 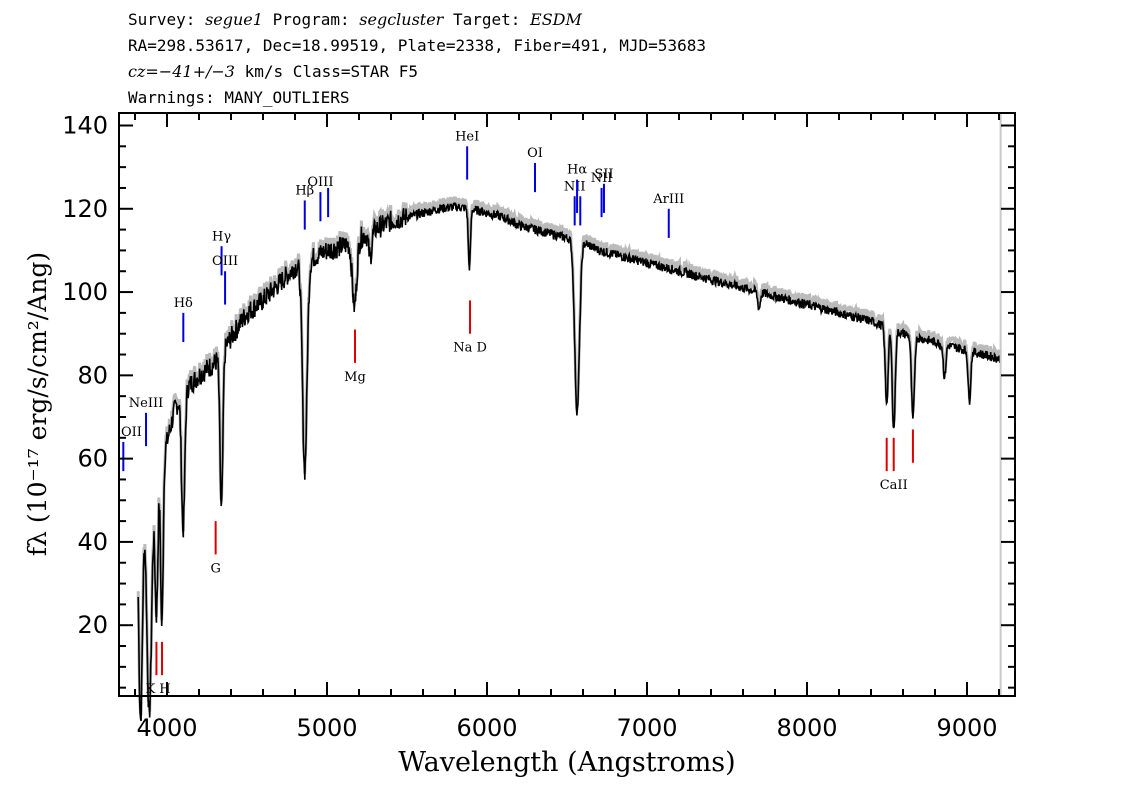 What do you see at coordinates (966, 728) in the screenshot?
I see `x-tick-label: 9000` at bounding box center [966, 728].